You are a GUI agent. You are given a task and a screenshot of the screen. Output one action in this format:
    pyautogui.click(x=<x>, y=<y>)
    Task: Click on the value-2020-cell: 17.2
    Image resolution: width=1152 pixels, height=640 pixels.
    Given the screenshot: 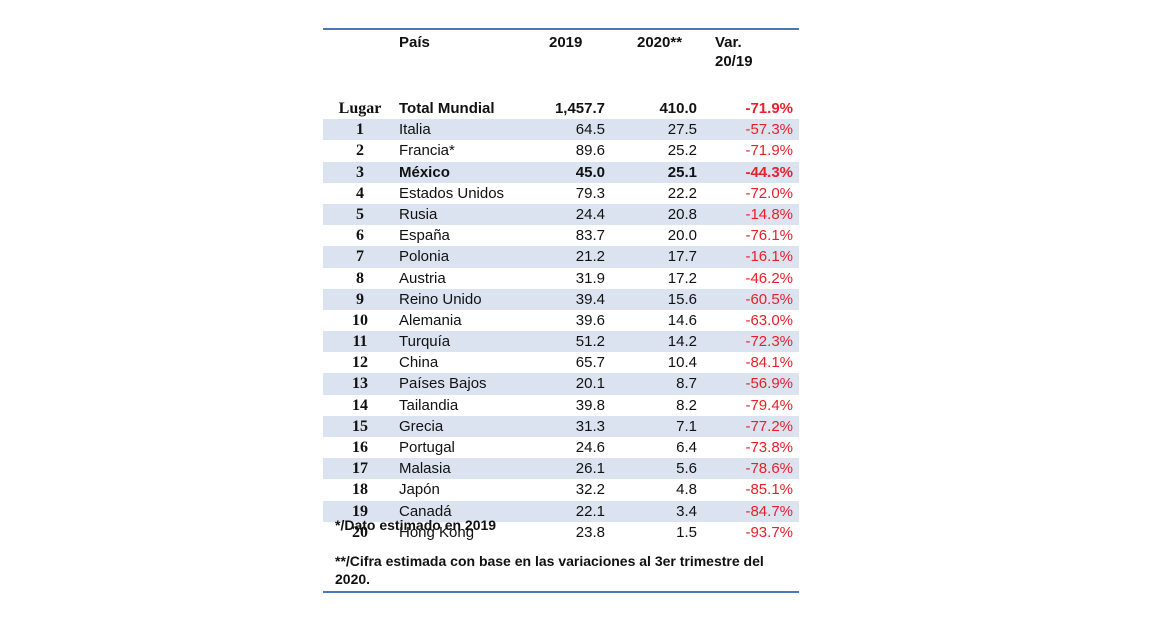 What is the action you would take?
    pyautogui.click(x=682, y=278)
    